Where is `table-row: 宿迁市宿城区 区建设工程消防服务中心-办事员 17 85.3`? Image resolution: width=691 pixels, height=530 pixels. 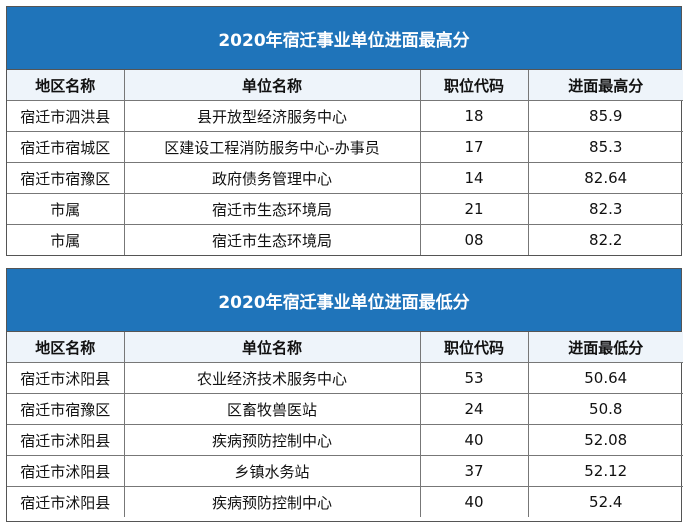 table-row: 宿迁市宿城区 区建设工程消防服务中心-办事员 17 85.3 is located at coordinates (345, 147).